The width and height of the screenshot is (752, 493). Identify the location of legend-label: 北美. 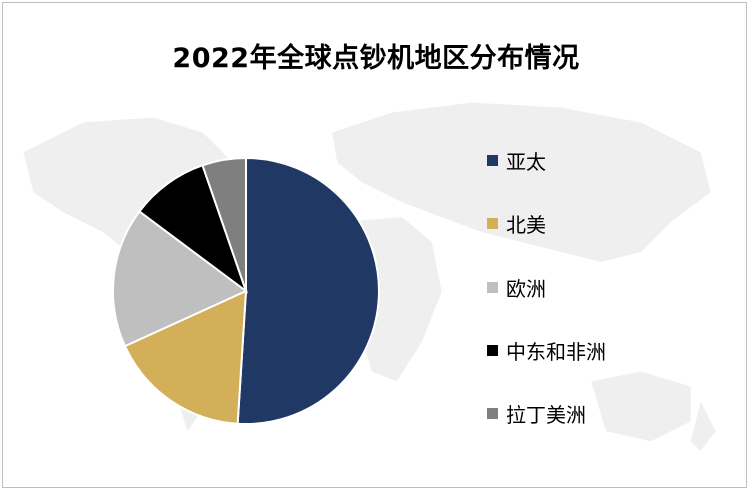
(526, 225).